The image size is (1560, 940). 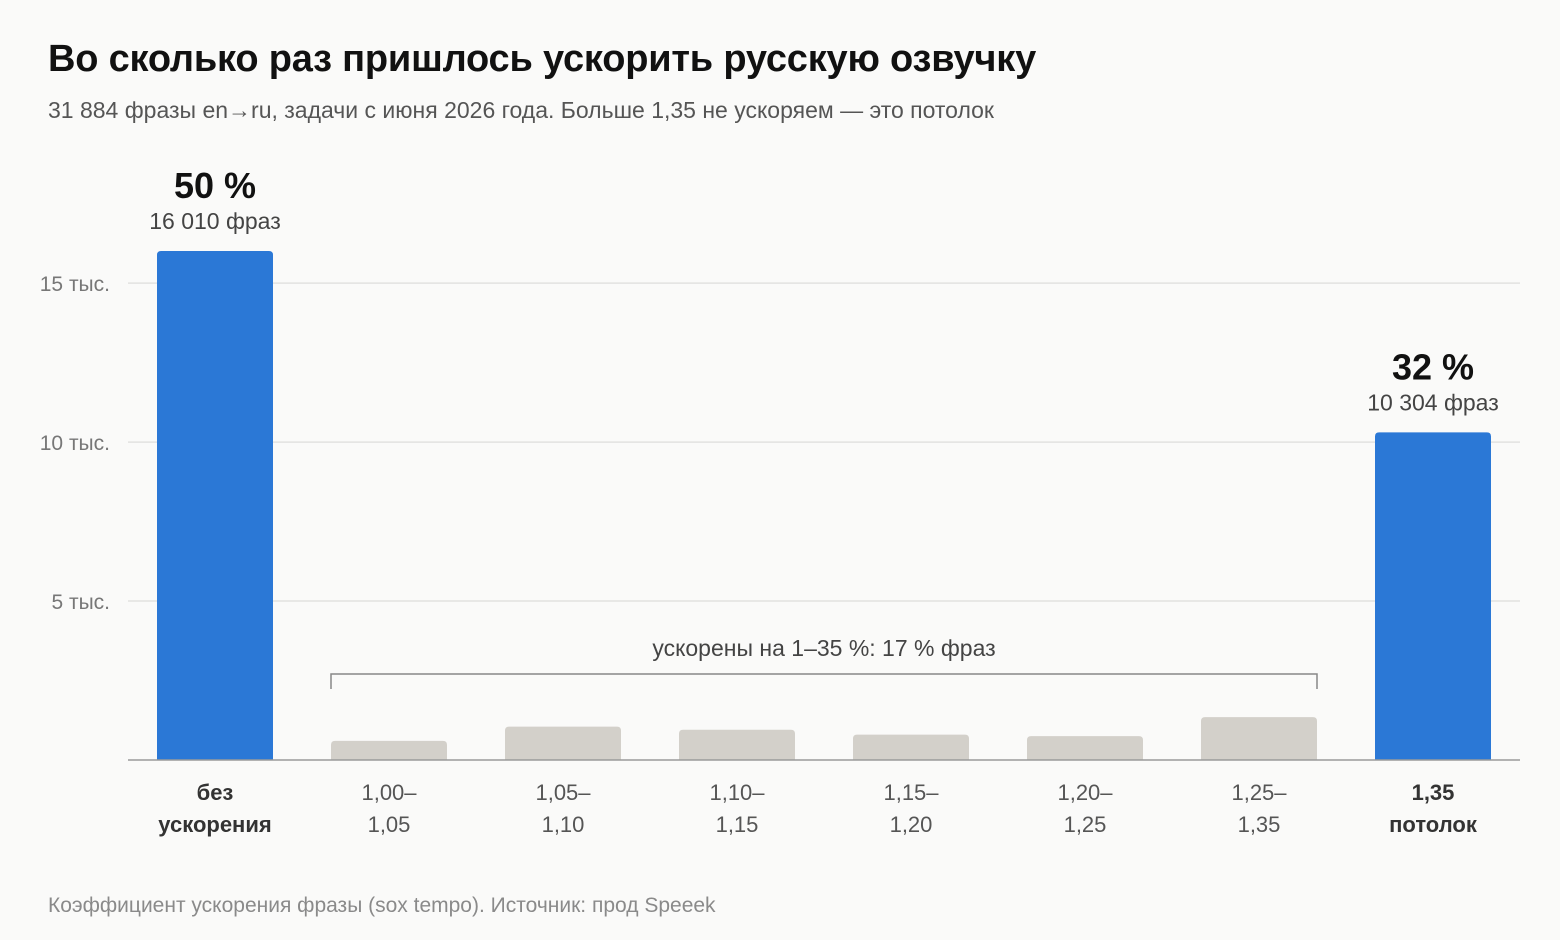 I want to click on data-label-percent: 32 %, so click(x=1433, y=366).